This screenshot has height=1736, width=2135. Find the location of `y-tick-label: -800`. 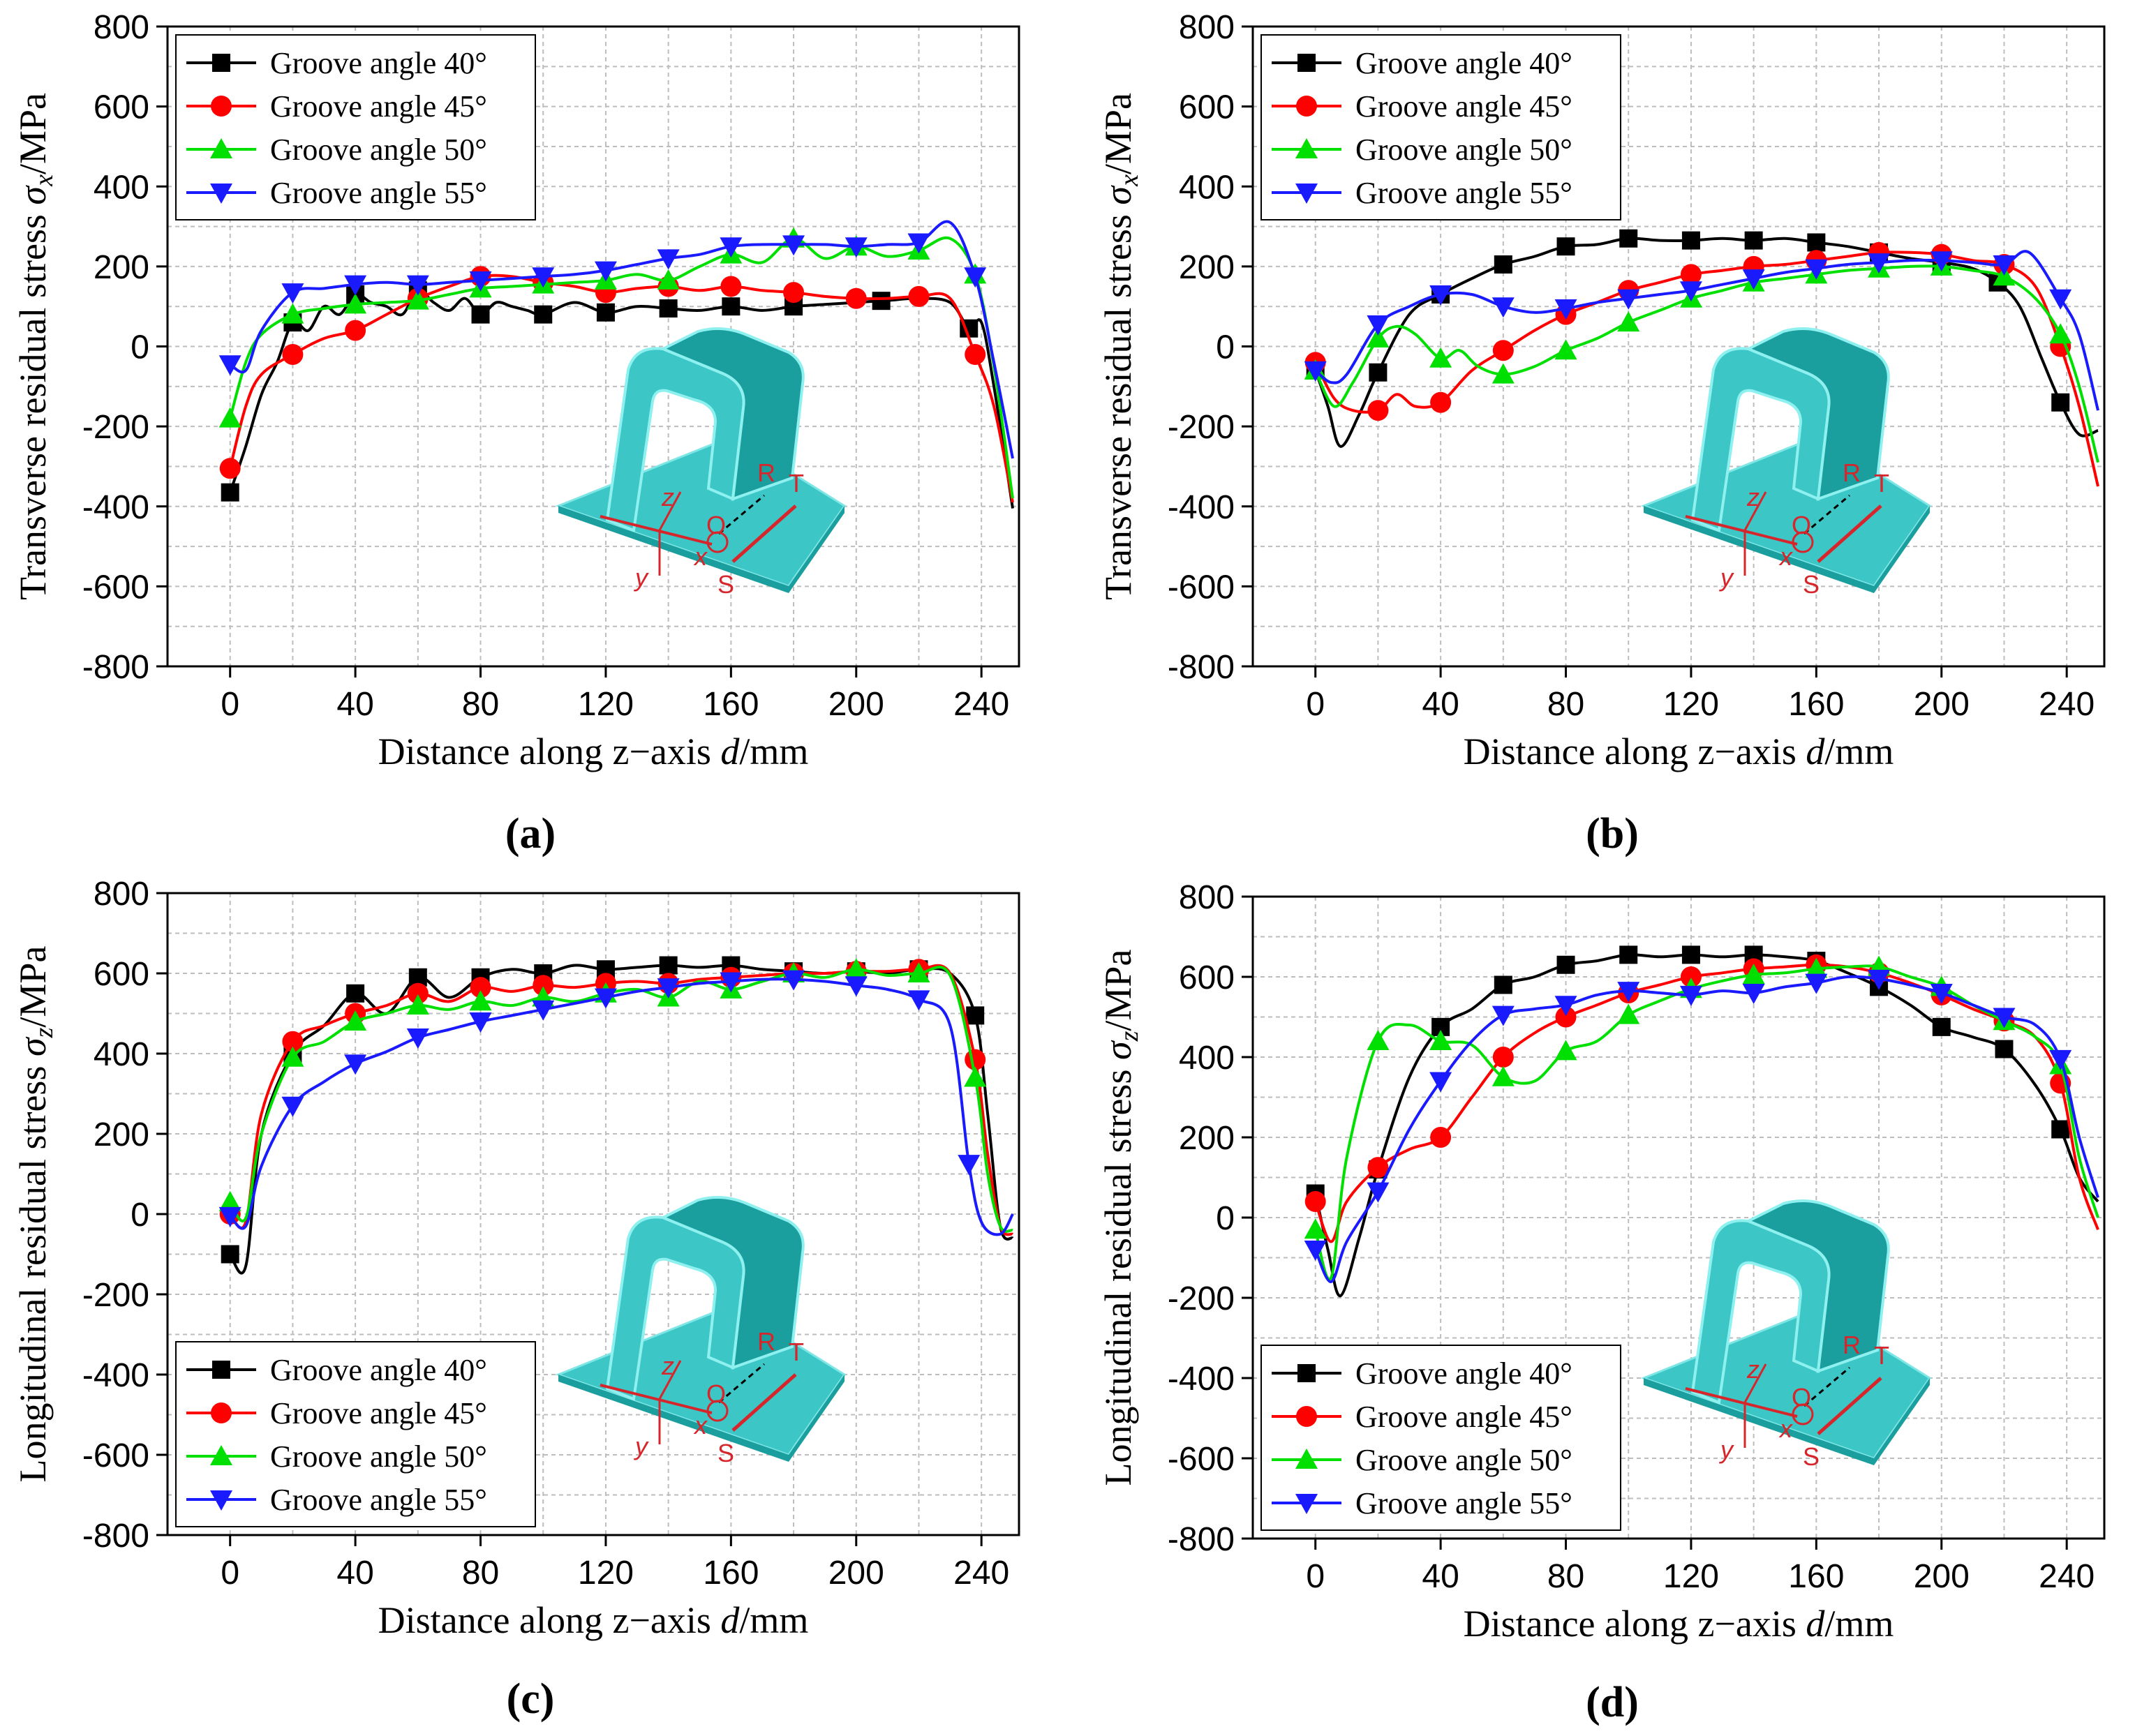

y-tick-label: -800 is located at coordinates (1201, 667).